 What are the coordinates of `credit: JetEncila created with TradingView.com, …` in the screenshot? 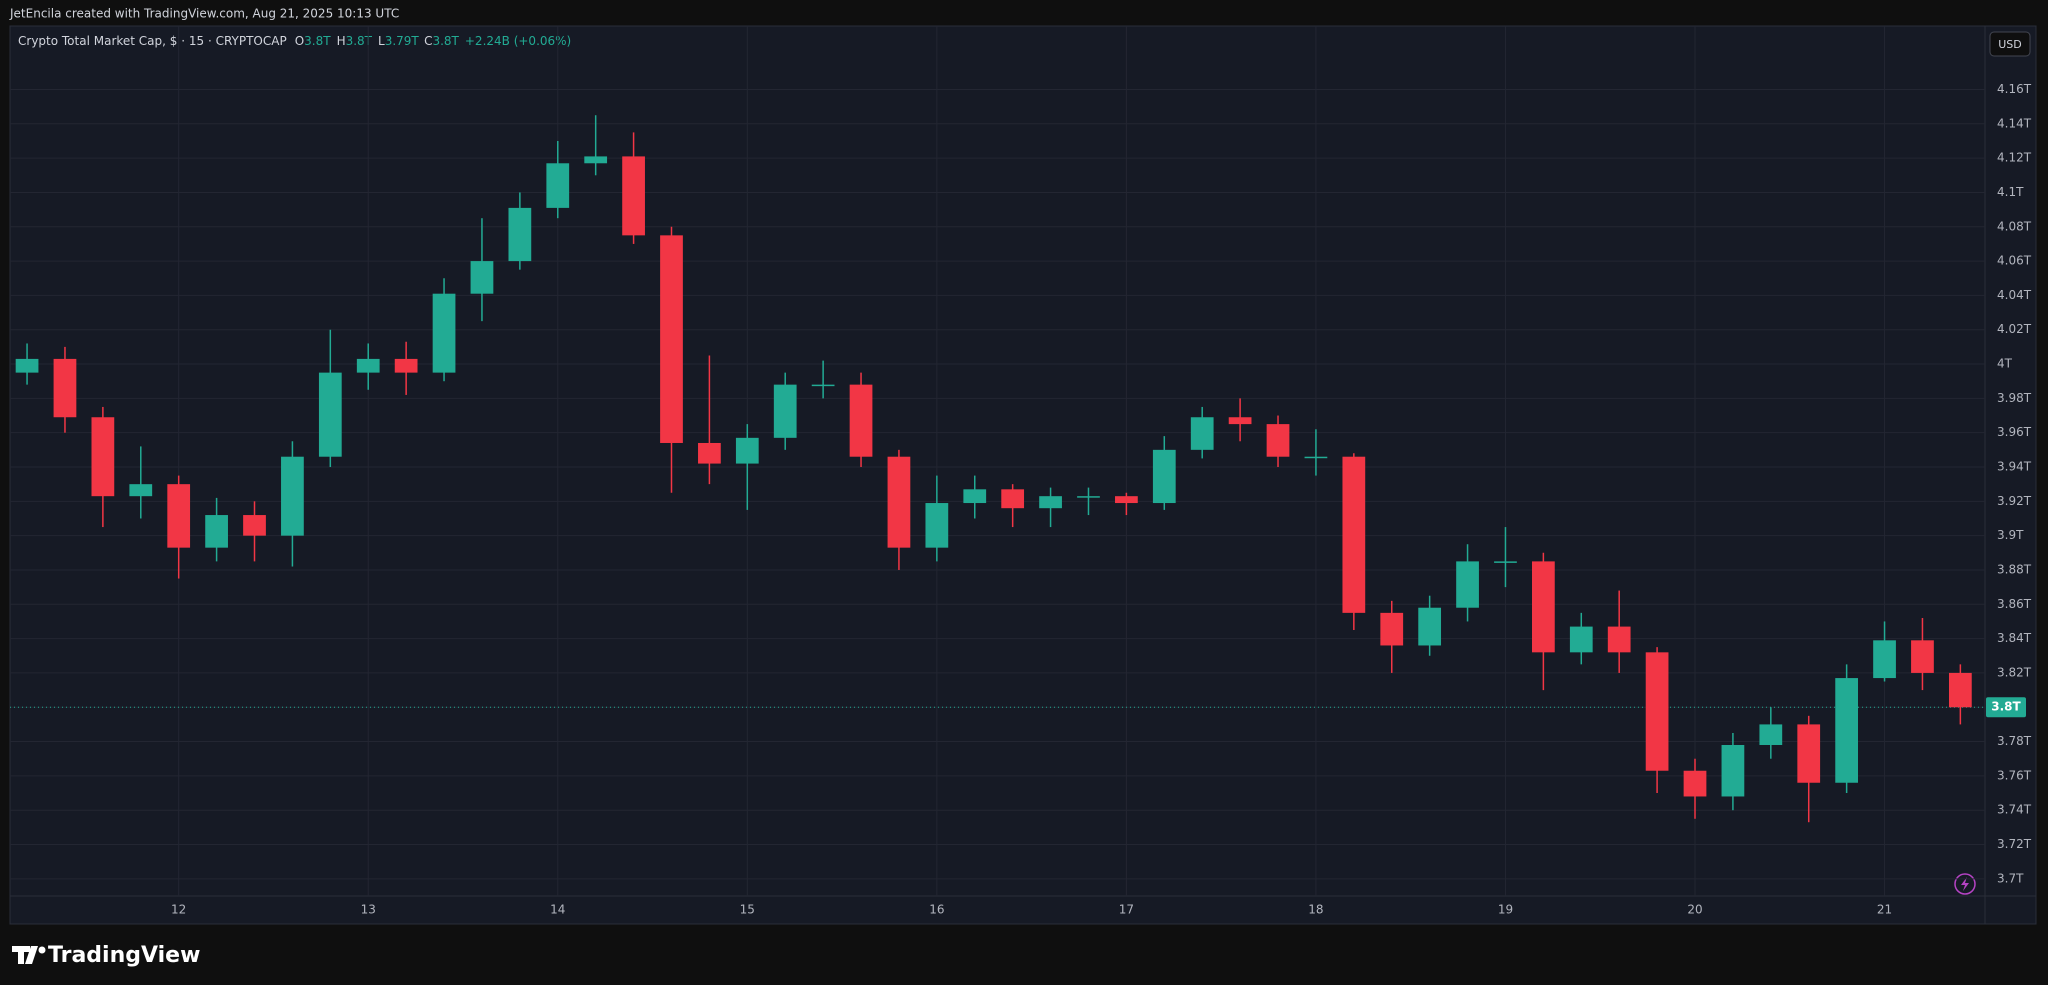 It's located at (204, 14).